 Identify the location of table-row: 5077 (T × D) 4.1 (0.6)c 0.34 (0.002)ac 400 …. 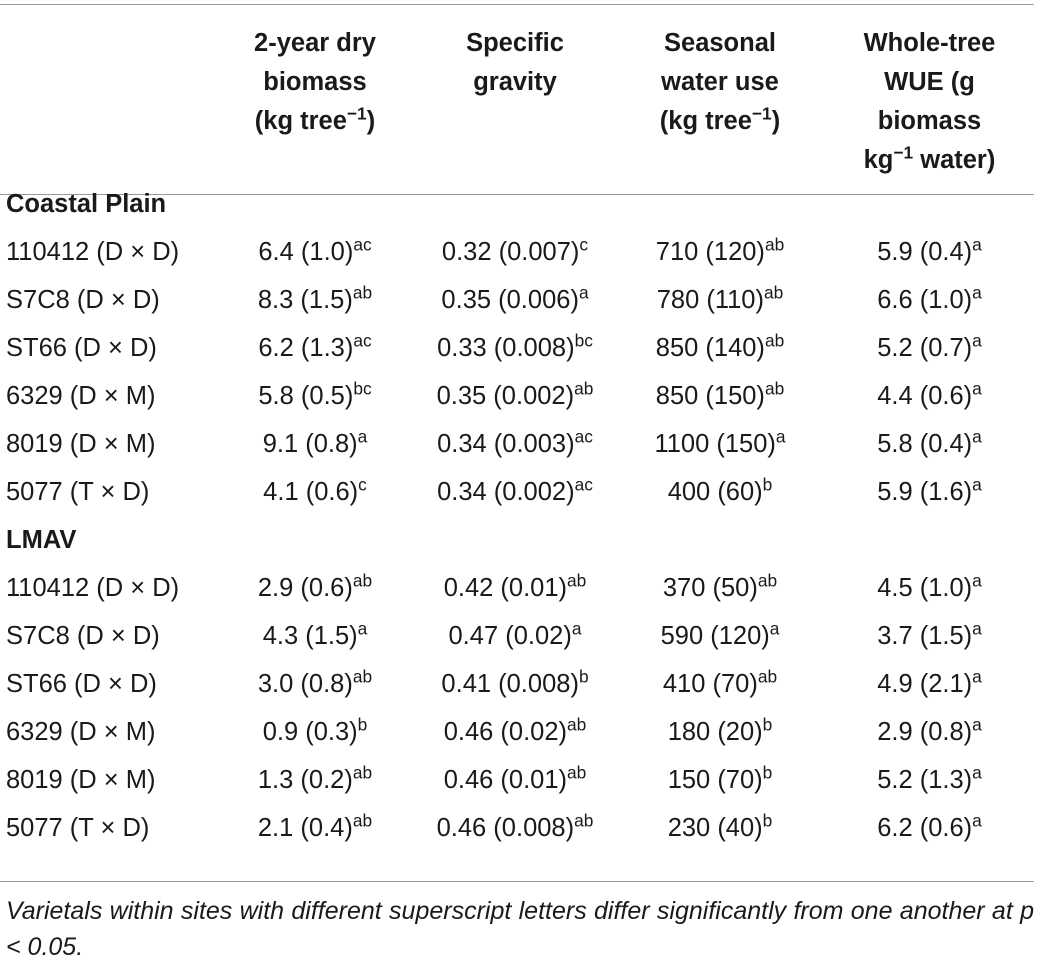
(517, 492).